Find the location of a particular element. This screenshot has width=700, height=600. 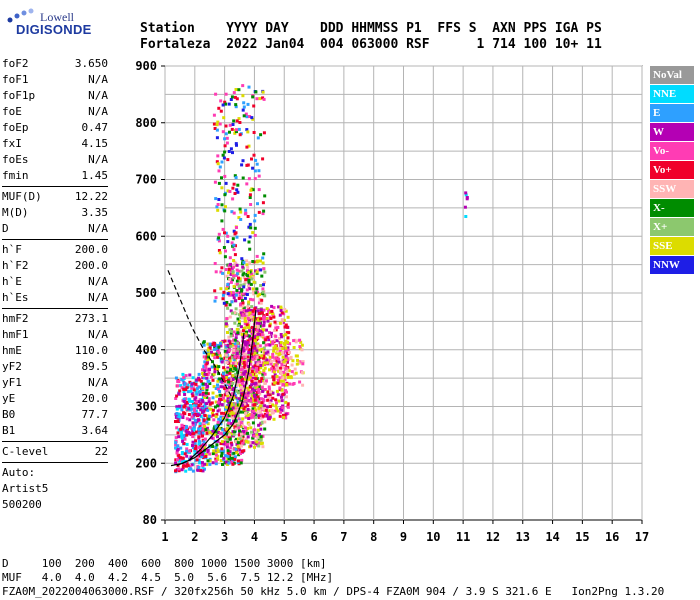

y-tick-label: 600 is located at coordinates (146, 236).